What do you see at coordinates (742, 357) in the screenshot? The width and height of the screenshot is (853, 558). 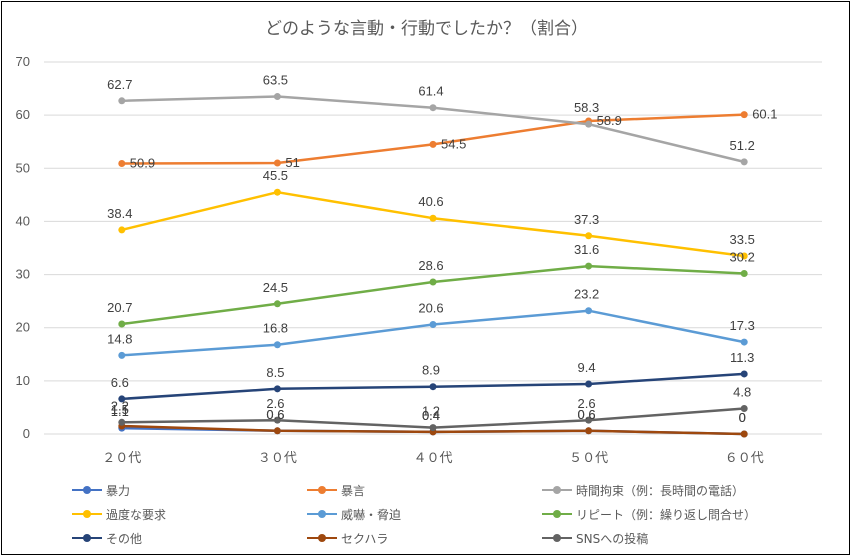 I see `data-label: 11.3` at bounding box center [742, 357].